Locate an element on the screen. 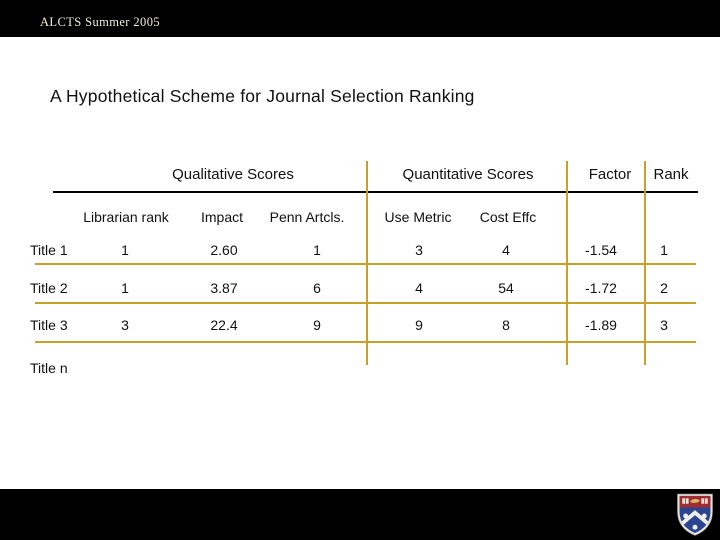 This screenshot has height=540, width=720. table-cell: 22.4 is located at coordinates (224, 325).